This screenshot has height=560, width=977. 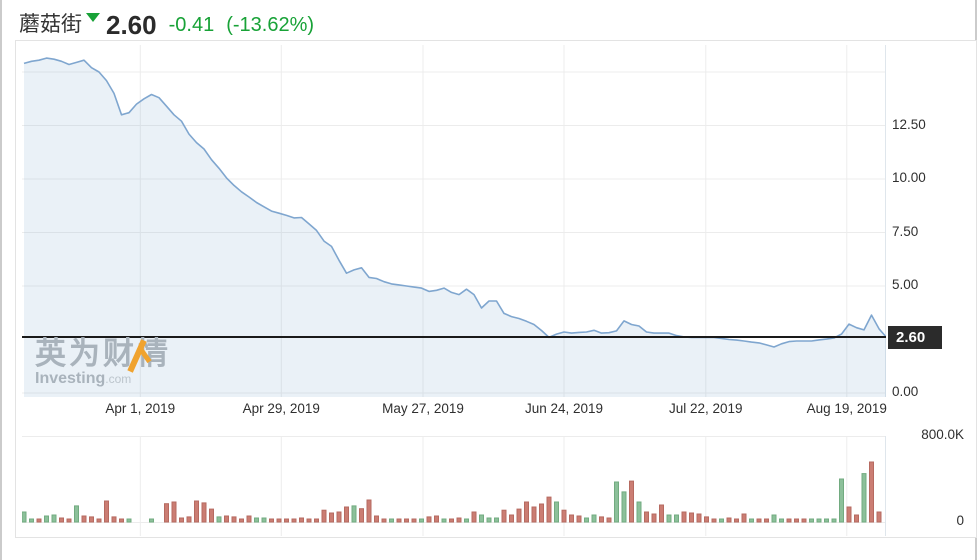 What do you see at coordinates (281, 408) in the screenshot?
I see `x-axis-date-label: Apr 29, 2019` at bounding box center [281, 408].